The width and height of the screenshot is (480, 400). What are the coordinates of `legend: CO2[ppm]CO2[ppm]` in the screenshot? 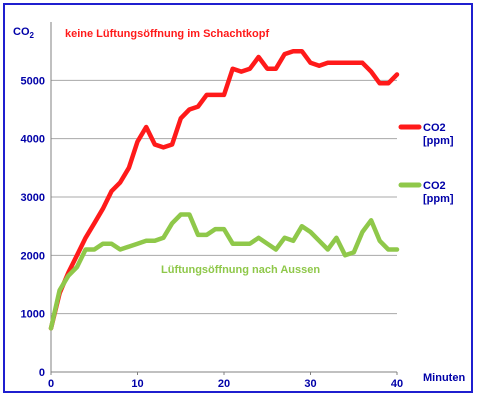 It's located at (426, 163).